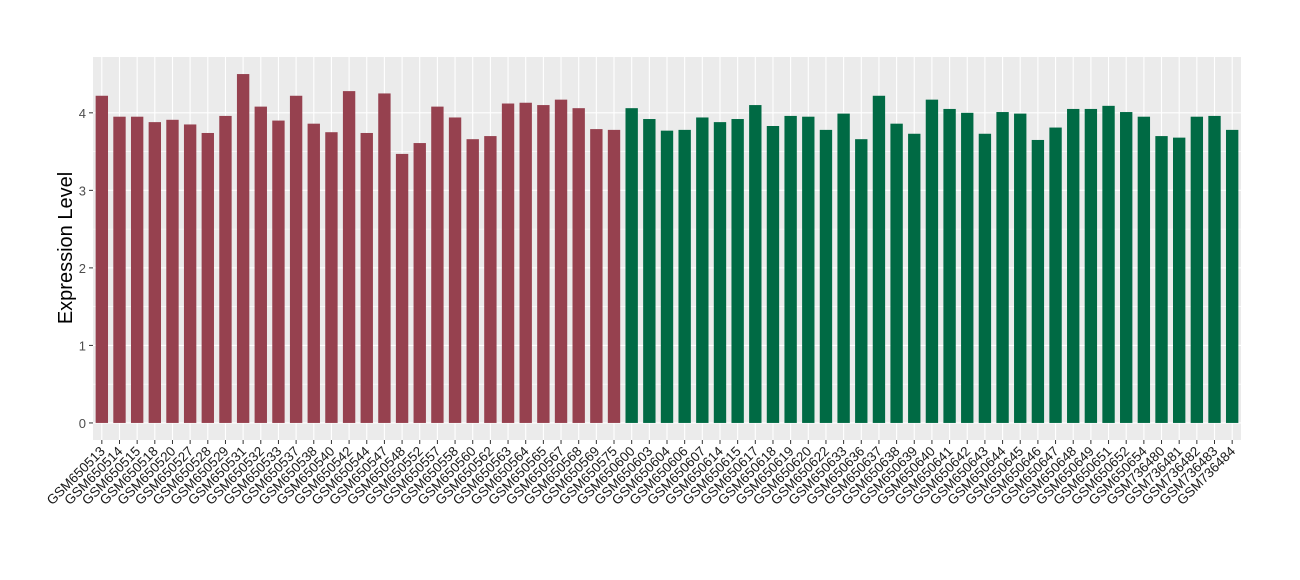 Image resolution: width=1300 pixels, height=580 pixels. Describe the element at coordinates (82, 423) in the screenshot. I see `y-tick-label: 0` at that location.